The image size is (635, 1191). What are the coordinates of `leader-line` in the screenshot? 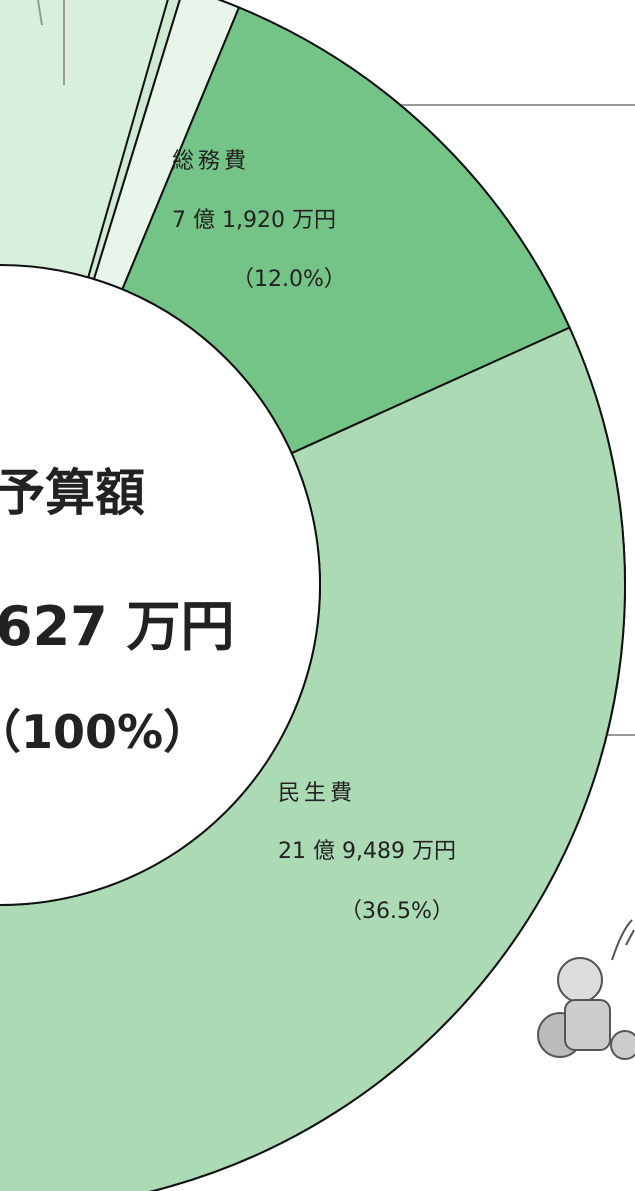 It's located at (40, 13).